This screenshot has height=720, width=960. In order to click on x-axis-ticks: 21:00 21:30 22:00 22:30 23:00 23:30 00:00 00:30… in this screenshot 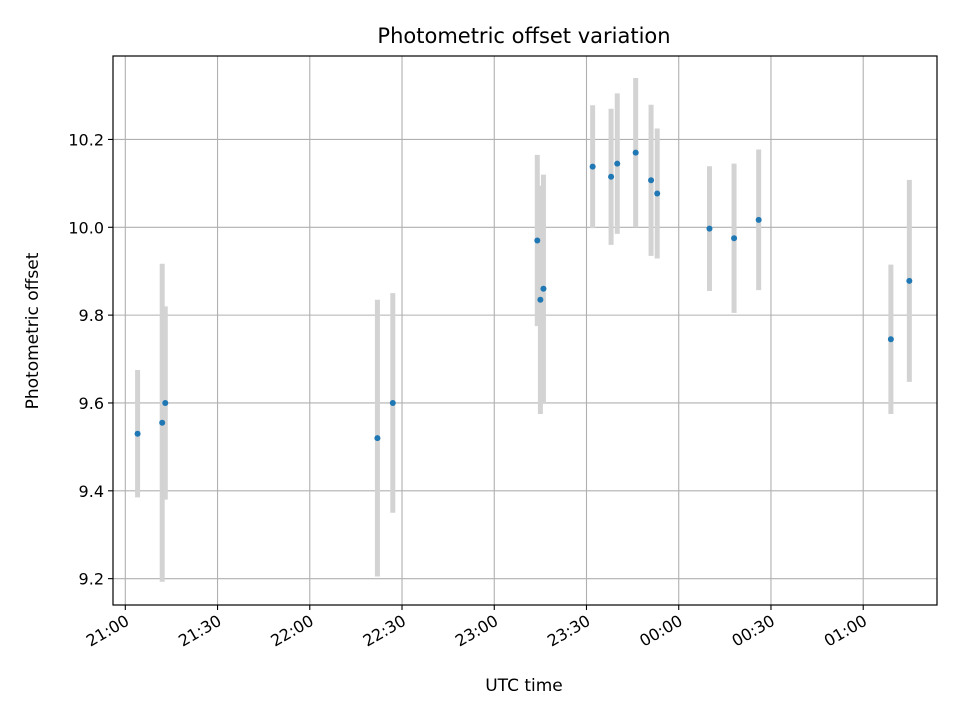, I will do `click(476, 628)`.